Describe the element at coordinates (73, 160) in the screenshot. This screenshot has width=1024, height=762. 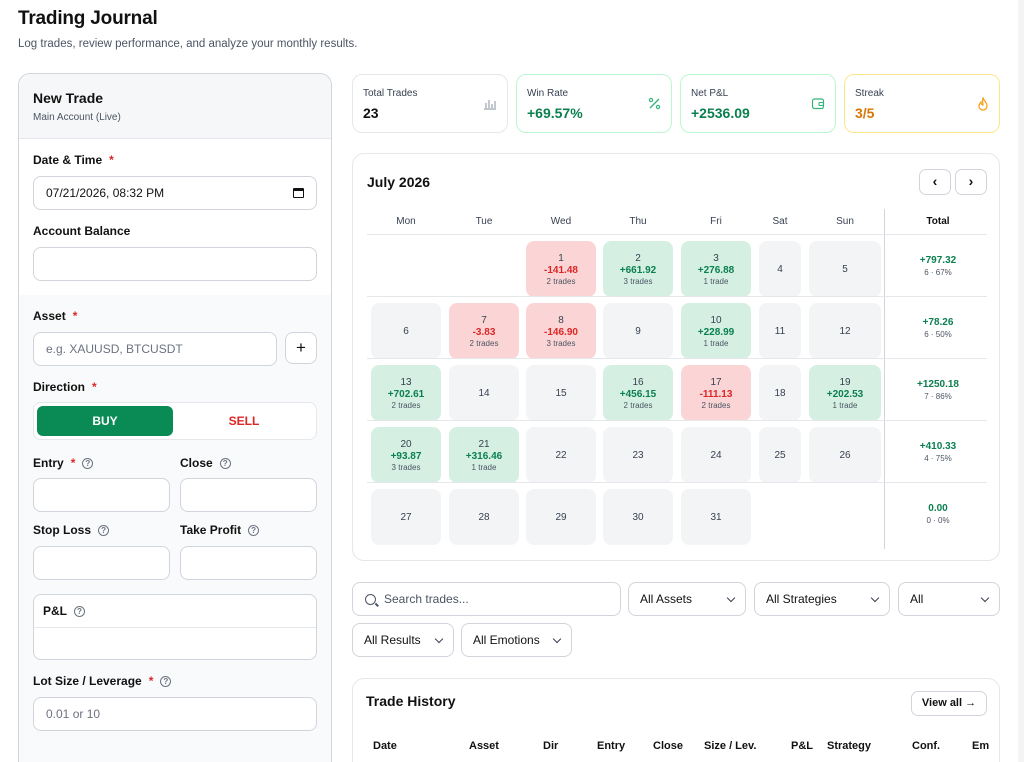
I see `date-time-label: Date & Time *` at that location.